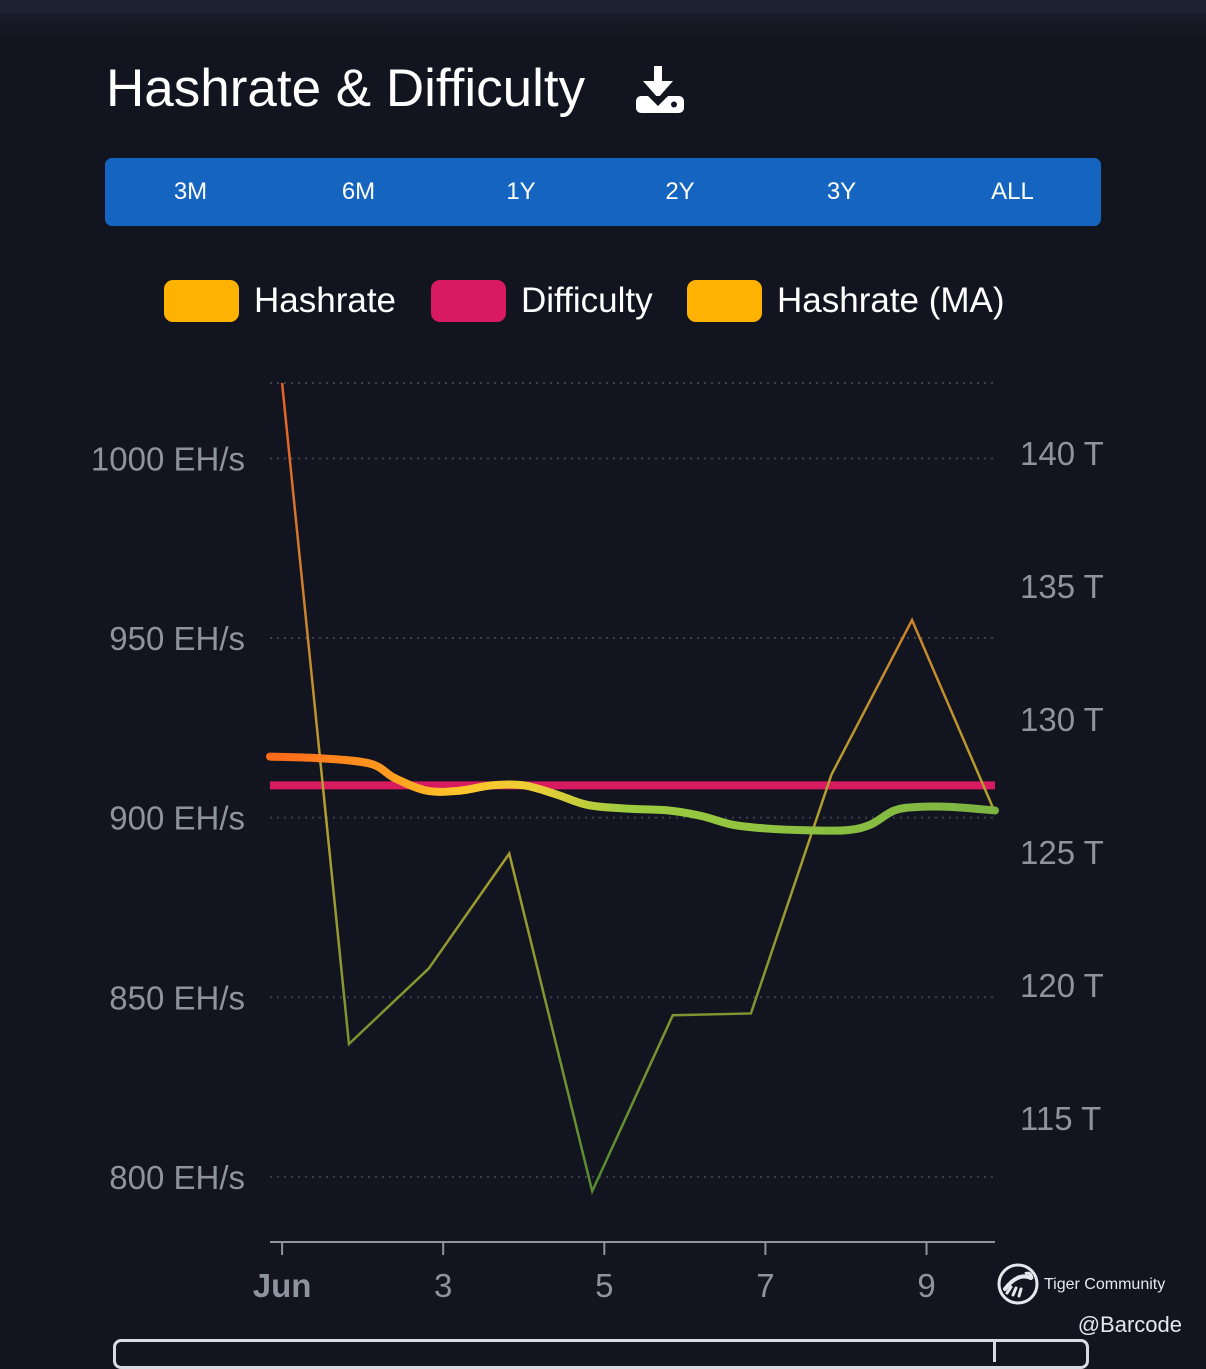  I want to click on legend-swatch-hashrate-ma, so click(724, 301).